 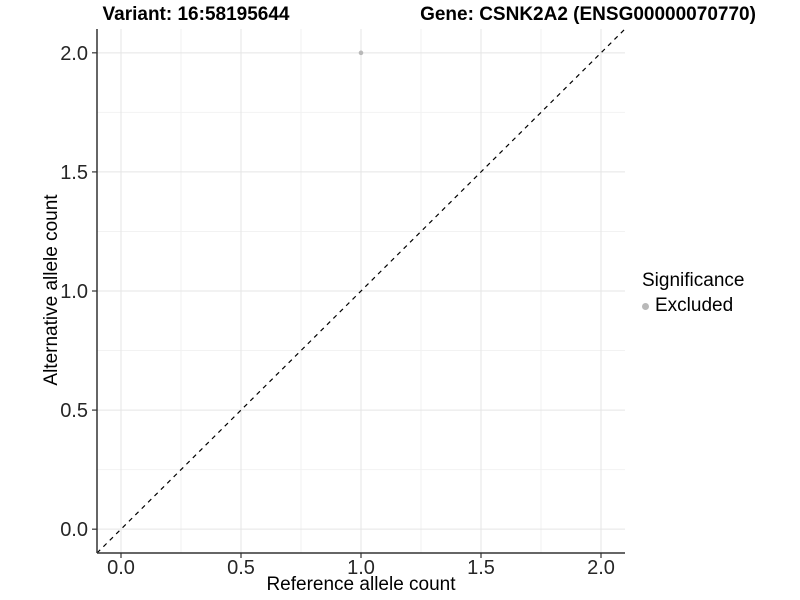 What do you see at coordinates (693, 280) in the screenshot?
I see `legend-title: Significance` at bounding box center [693, 280].